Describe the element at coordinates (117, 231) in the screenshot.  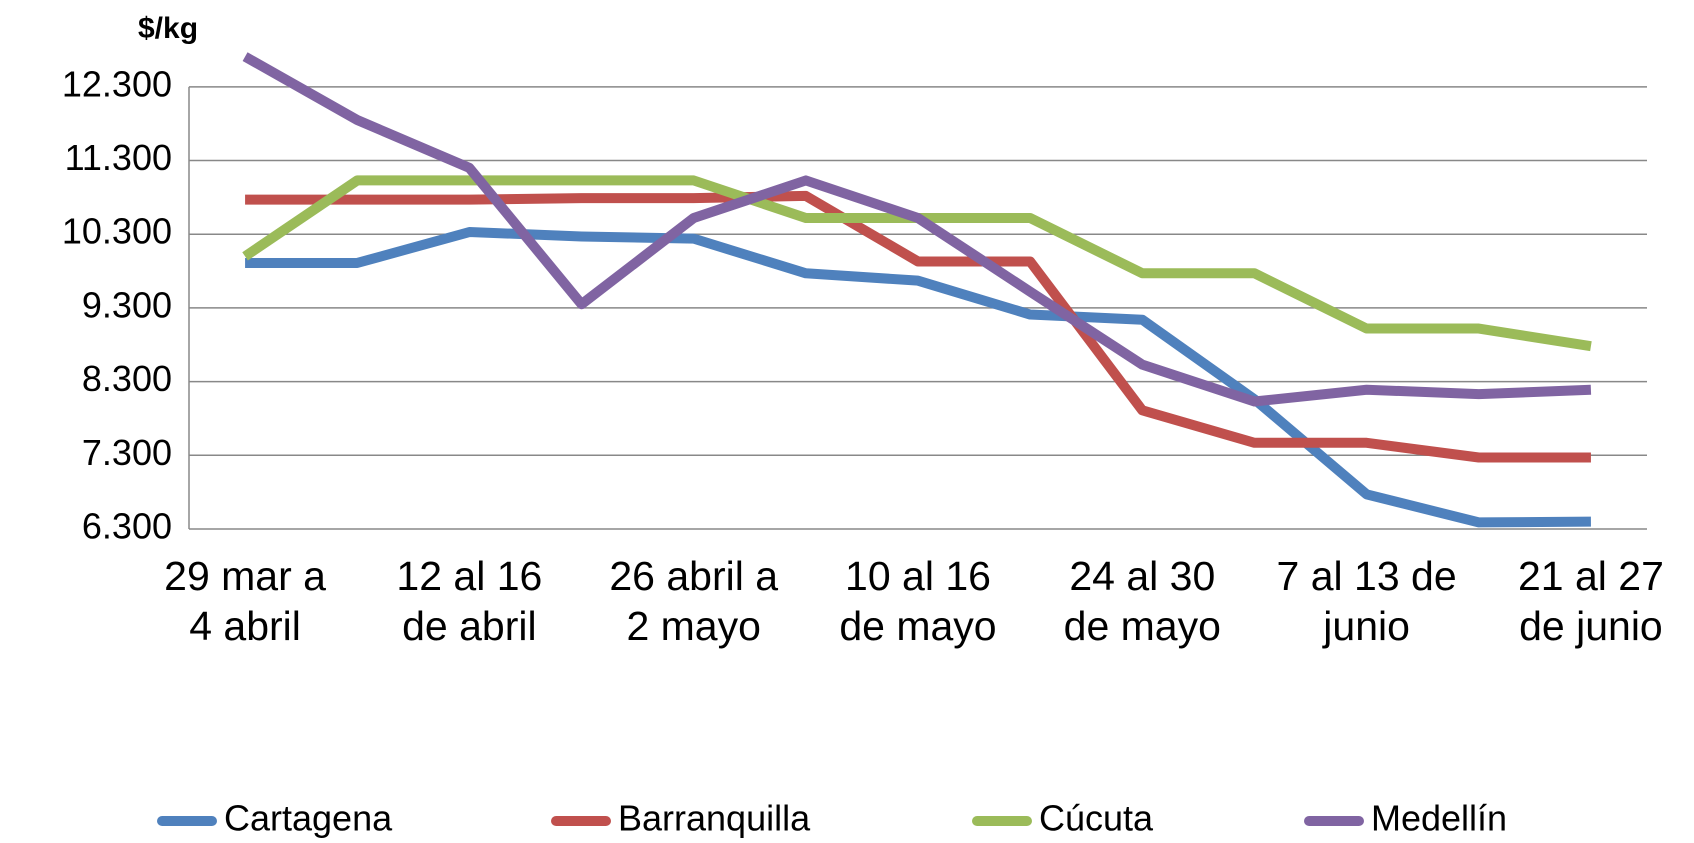
I see `y-tick-label: 10.300` at that location.